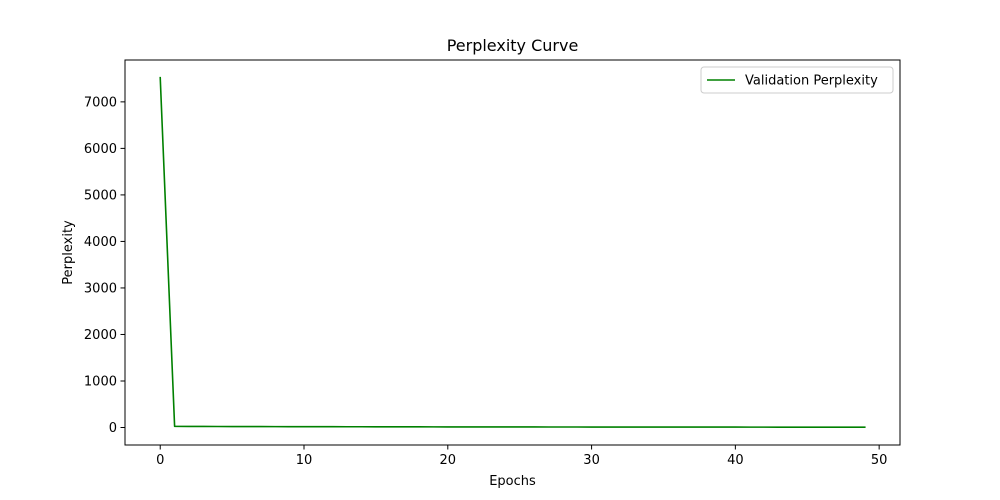  I want to click on x-tick-label: 10, so click(304, 460).